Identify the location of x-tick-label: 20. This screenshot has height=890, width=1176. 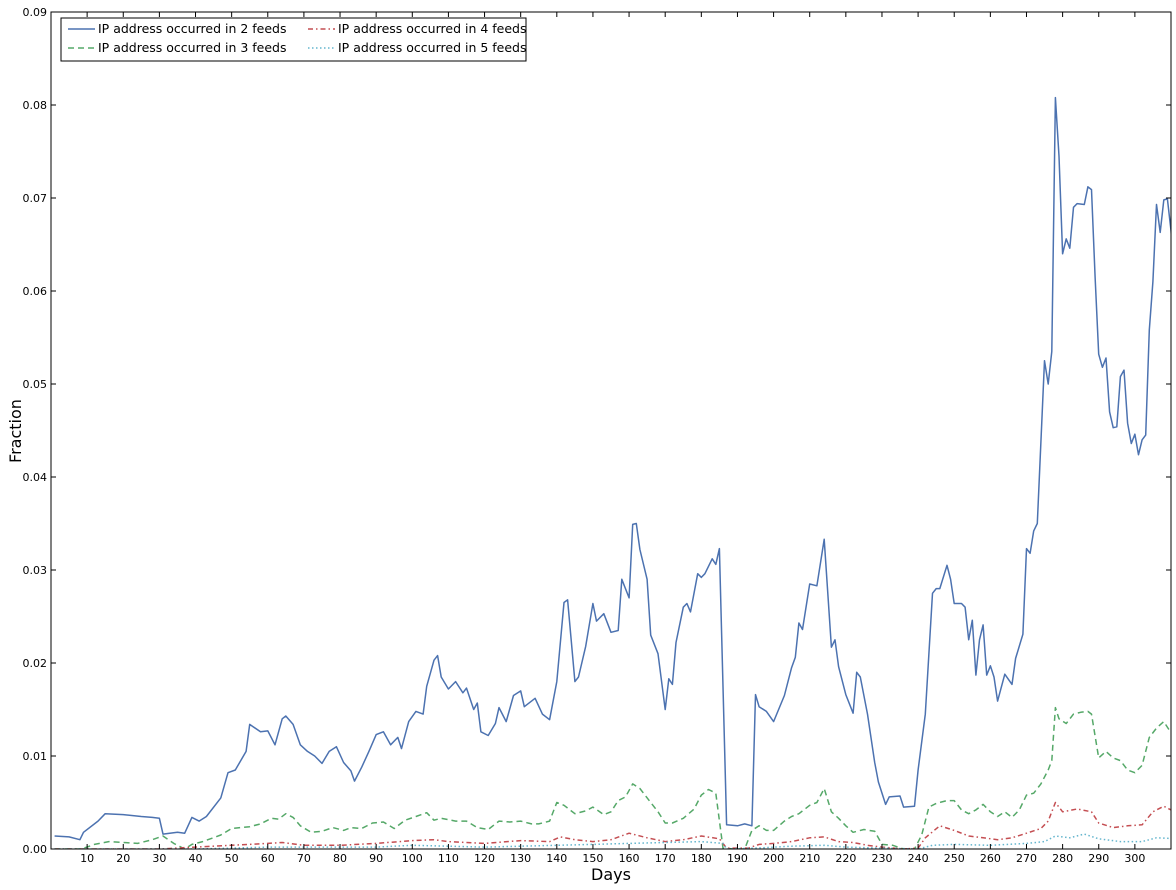
(123, 858).